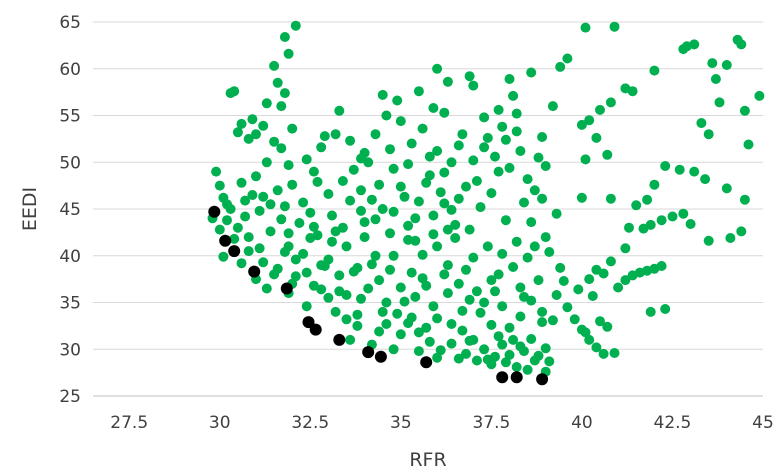  I want to click on y-tick-label: 30, so click(70, 350).